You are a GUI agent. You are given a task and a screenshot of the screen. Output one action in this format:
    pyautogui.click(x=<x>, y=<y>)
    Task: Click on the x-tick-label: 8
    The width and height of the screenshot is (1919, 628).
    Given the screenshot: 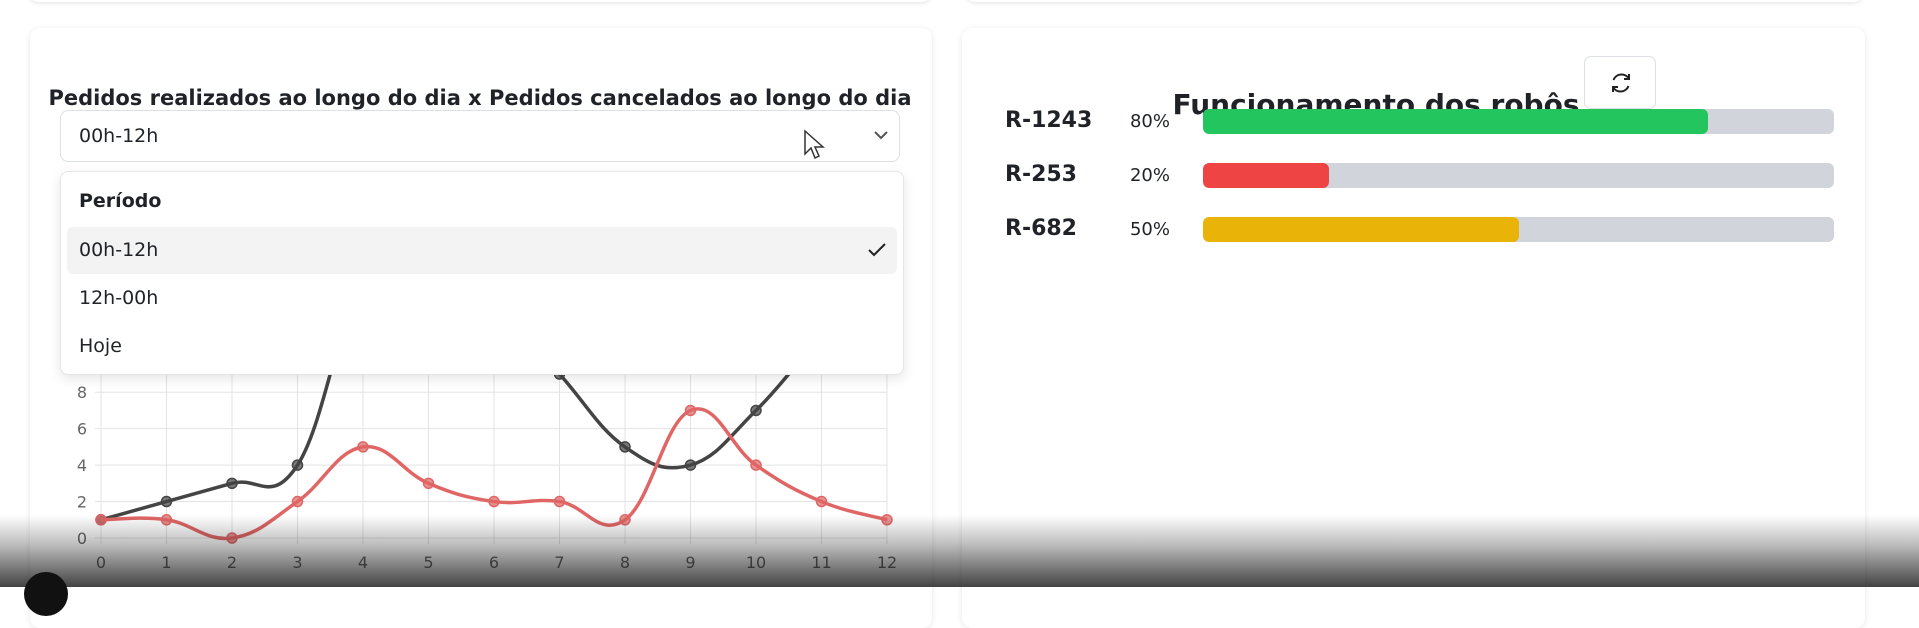 What is the action you would take?
    pyautogui.click(x=625, y=562)
    